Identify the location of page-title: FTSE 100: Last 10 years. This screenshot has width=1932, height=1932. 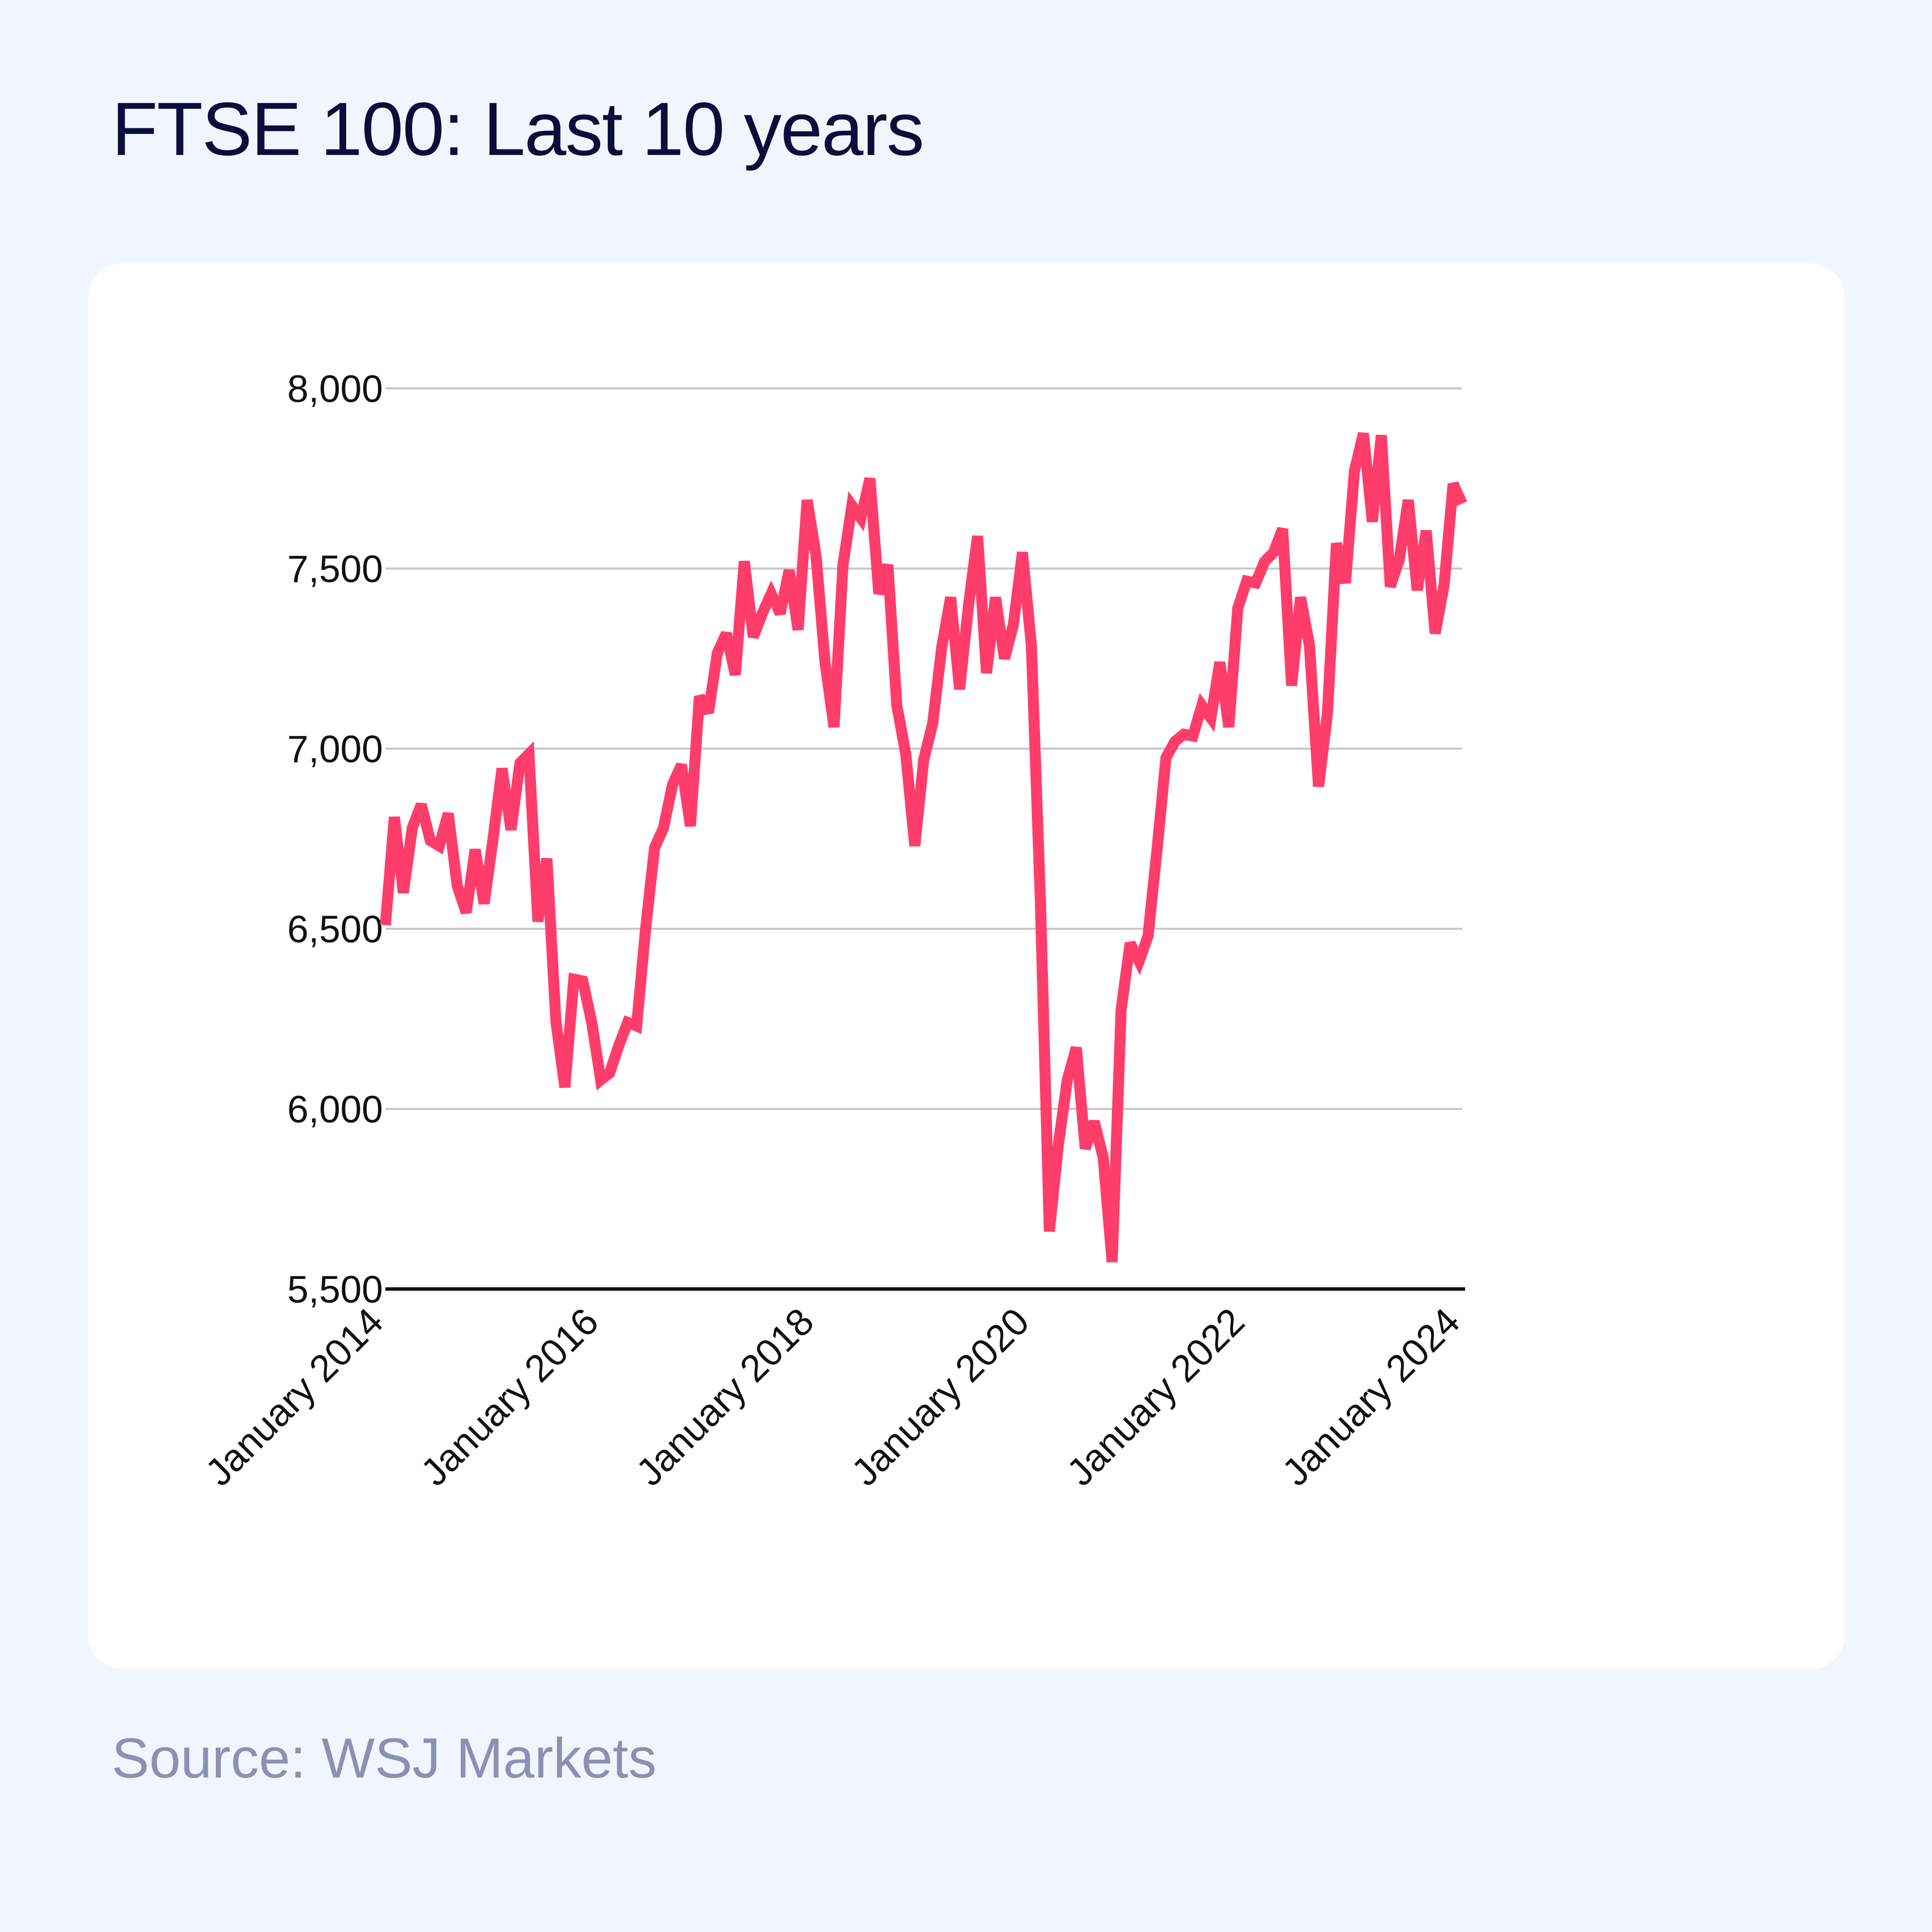
(518, 129).